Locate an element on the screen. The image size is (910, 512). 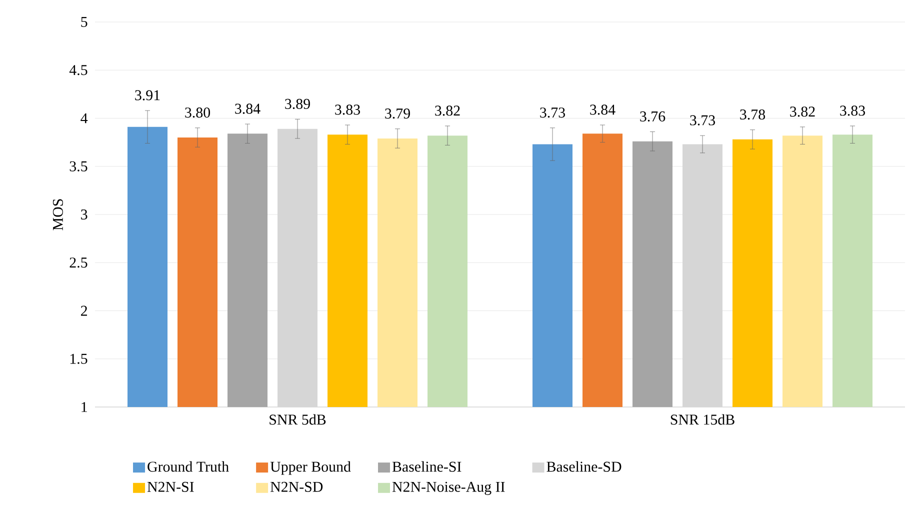
y-tick-label: 5 is located at coordinates (84, 22).